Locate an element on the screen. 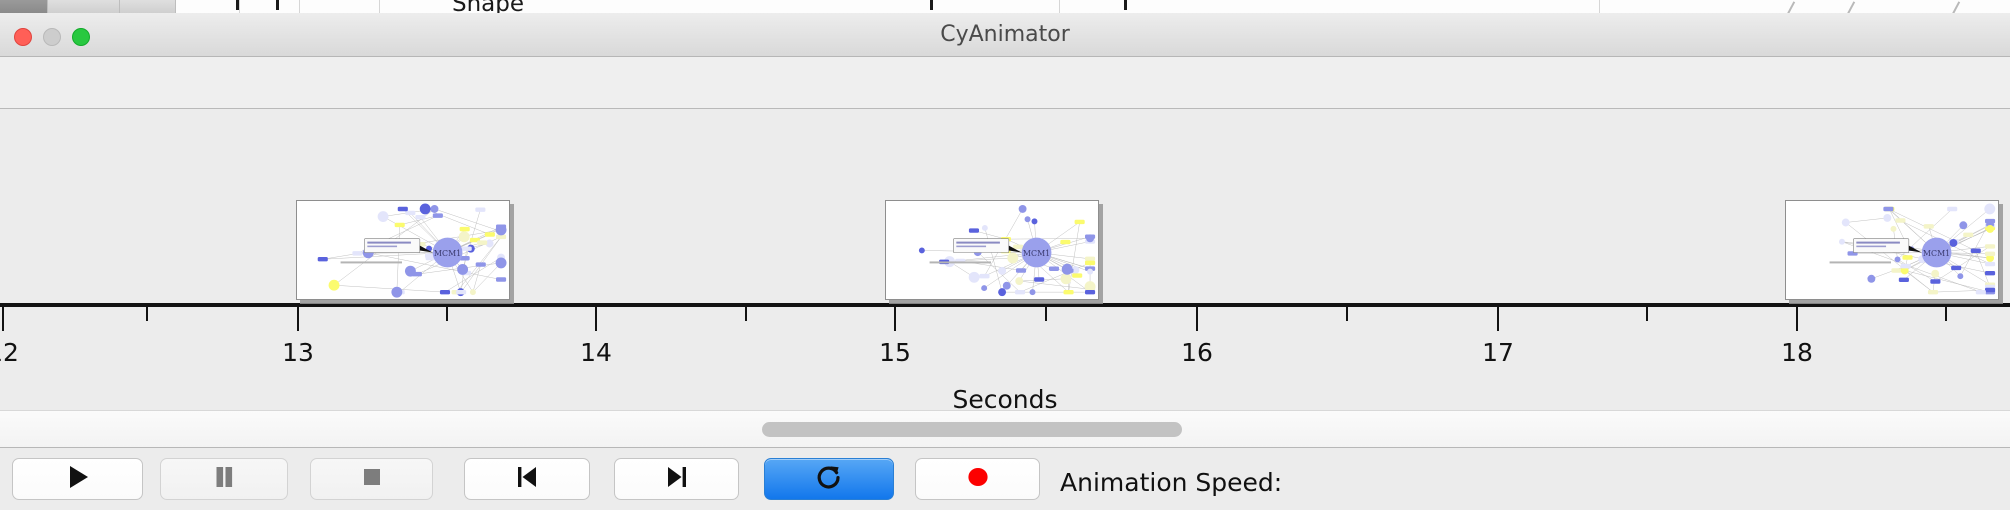 This screenshot has width=2010, height=510. axis-tick-label: 16 is located at coordinates (1197, 352).